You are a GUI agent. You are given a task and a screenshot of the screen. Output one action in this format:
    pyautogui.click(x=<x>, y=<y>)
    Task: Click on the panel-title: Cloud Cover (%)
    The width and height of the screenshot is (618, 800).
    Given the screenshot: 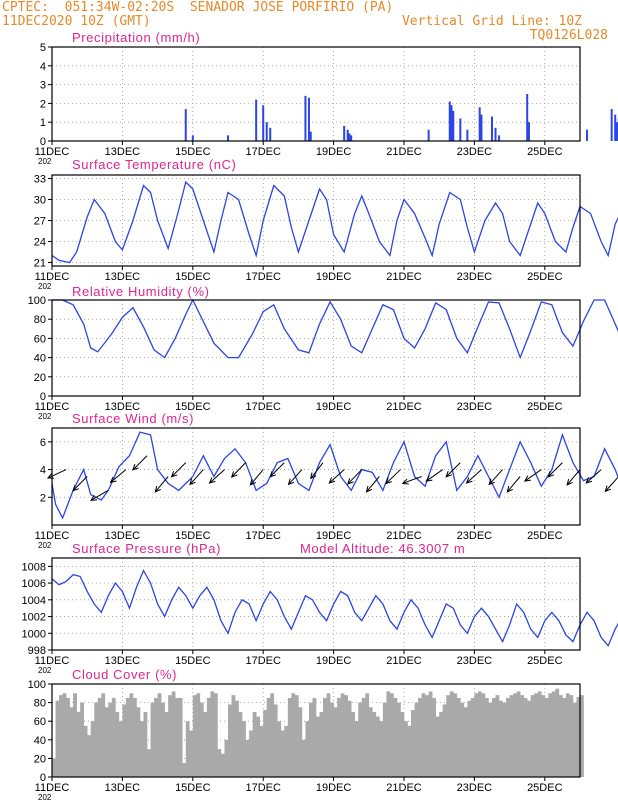 What is the action you would take?
    pyautogui.click(x=124, y=674)
    